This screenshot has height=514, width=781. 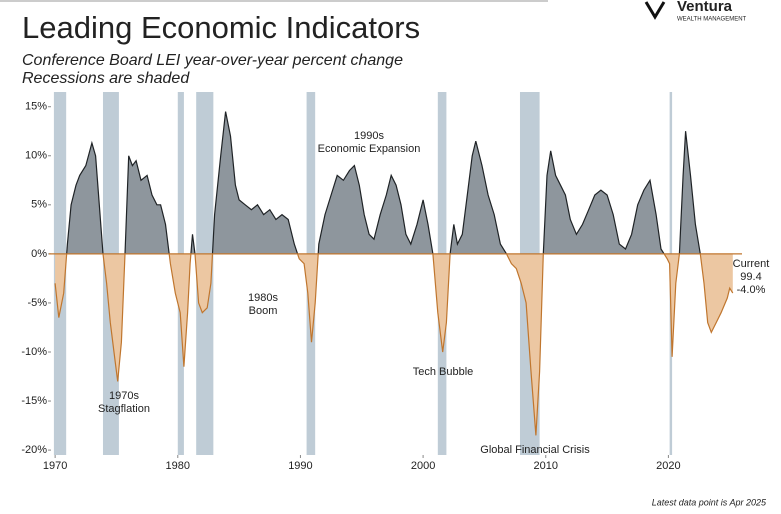 What do you see at coordinates (37, 303) in the screenshot?
I see `y-tick-label: -5%` at bounding box center [37, 303].